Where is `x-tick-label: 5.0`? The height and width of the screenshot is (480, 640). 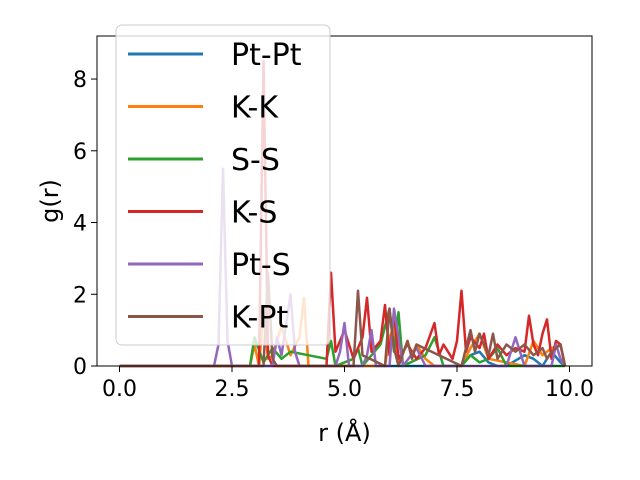
x-tick-label: 5.0 is located at coordinates (344, 389).